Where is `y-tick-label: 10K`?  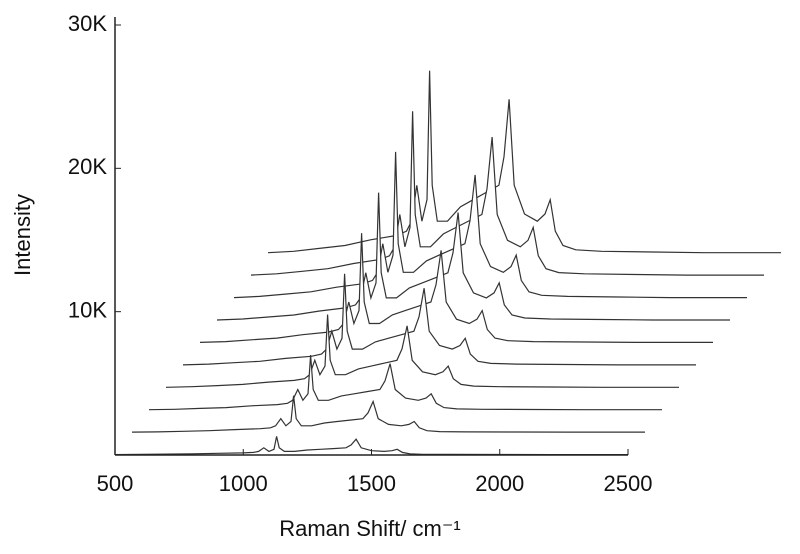 y-tick-label: 10K is located at coordinates (87, 309).